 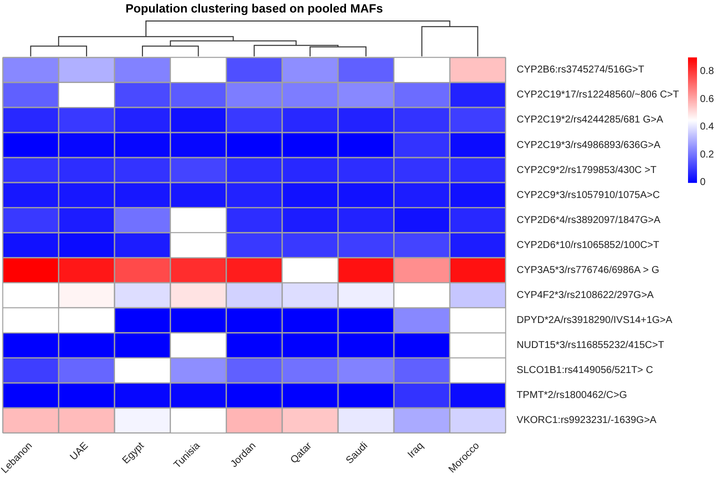 I want to click on y-tick-label: CYP2D6*4/rs3892097/1847G>A, so click(x=588, y=220).